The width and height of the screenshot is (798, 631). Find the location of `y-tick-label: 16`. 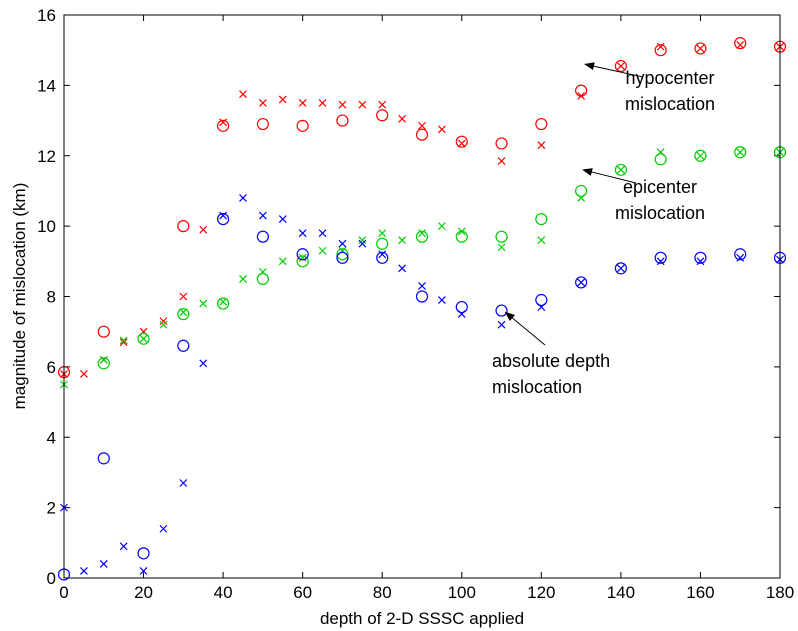

y-tick-label: 16 is located at coordinates (46, 15).